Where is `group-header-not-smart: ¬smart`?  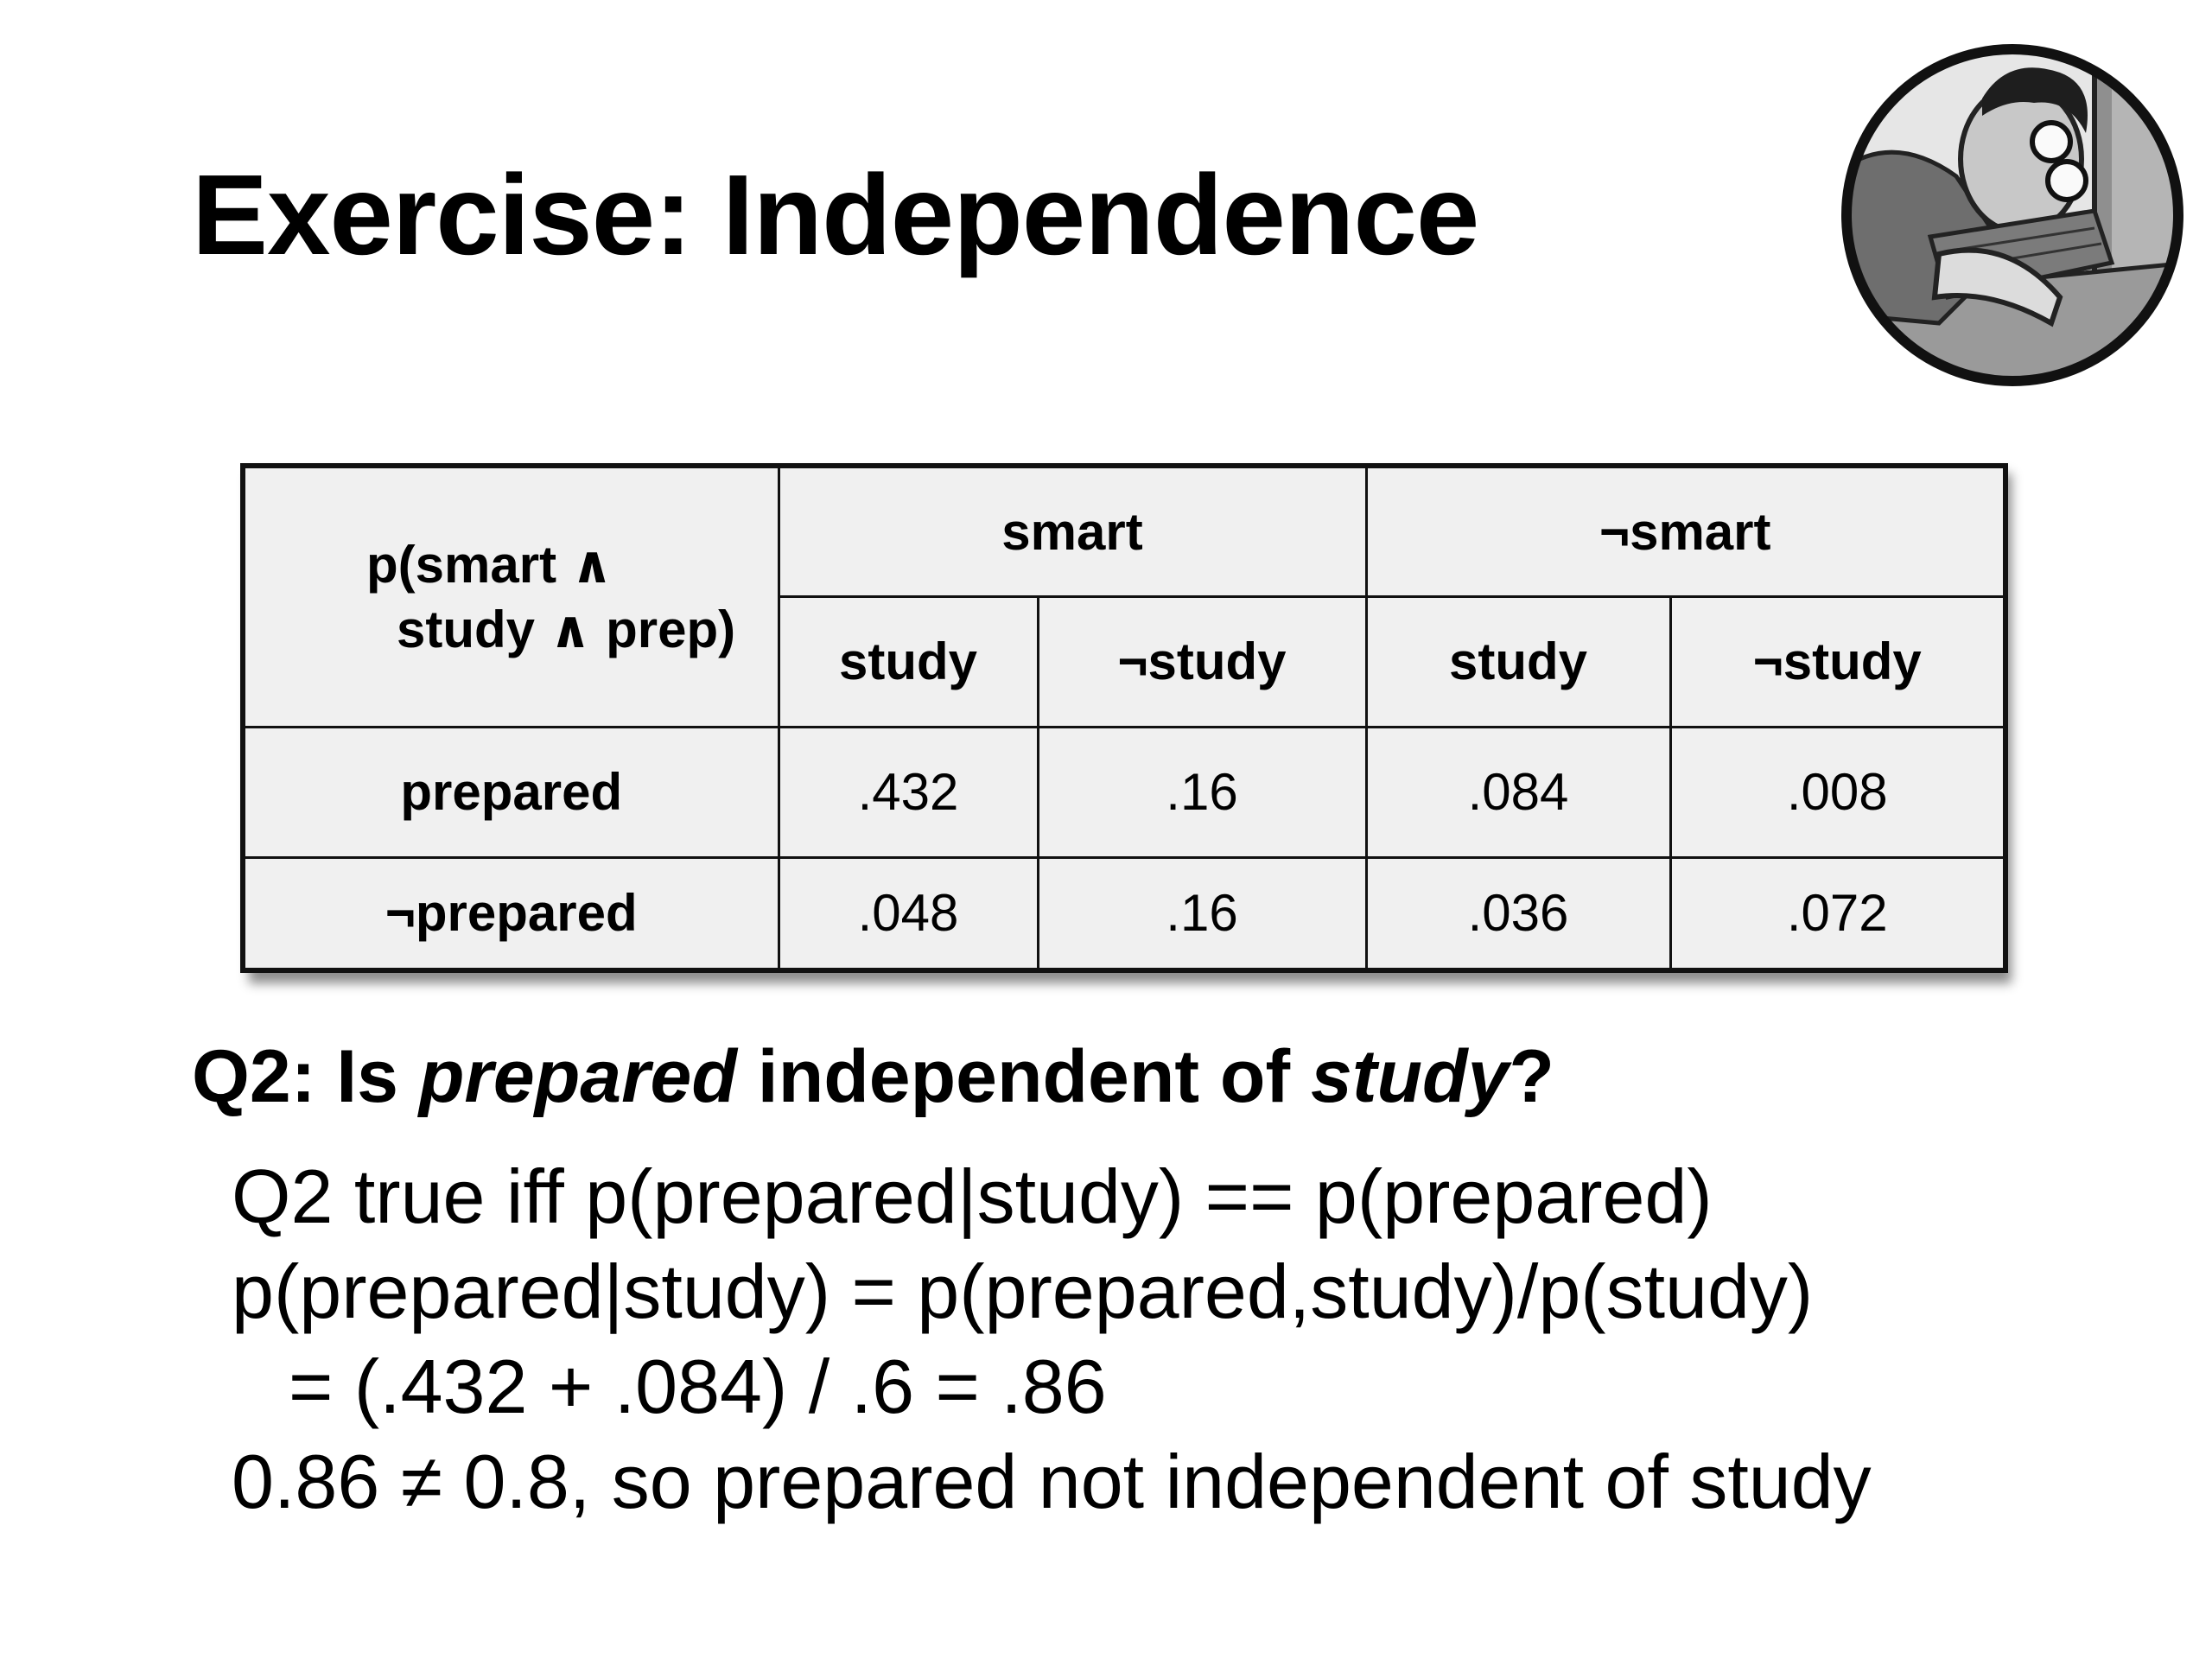 group-header-not-smart: ¬smart is located at coordinates (1685, 531).